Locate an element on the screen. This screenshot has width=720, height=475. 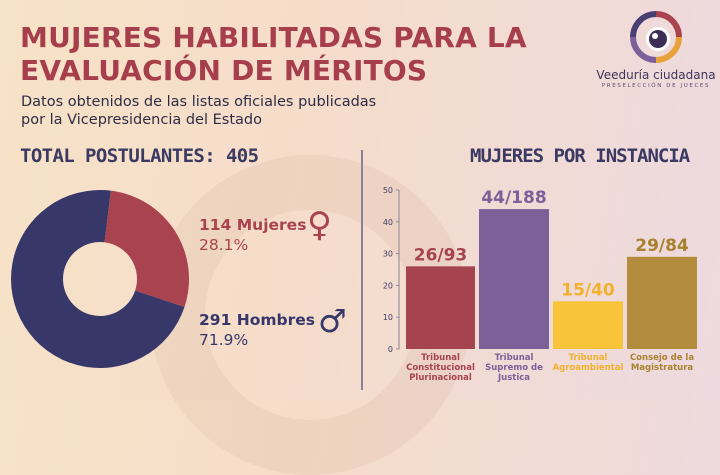
subtitle-line: por la Vicepresidencia del Estado is located at coordinates (141, 120).